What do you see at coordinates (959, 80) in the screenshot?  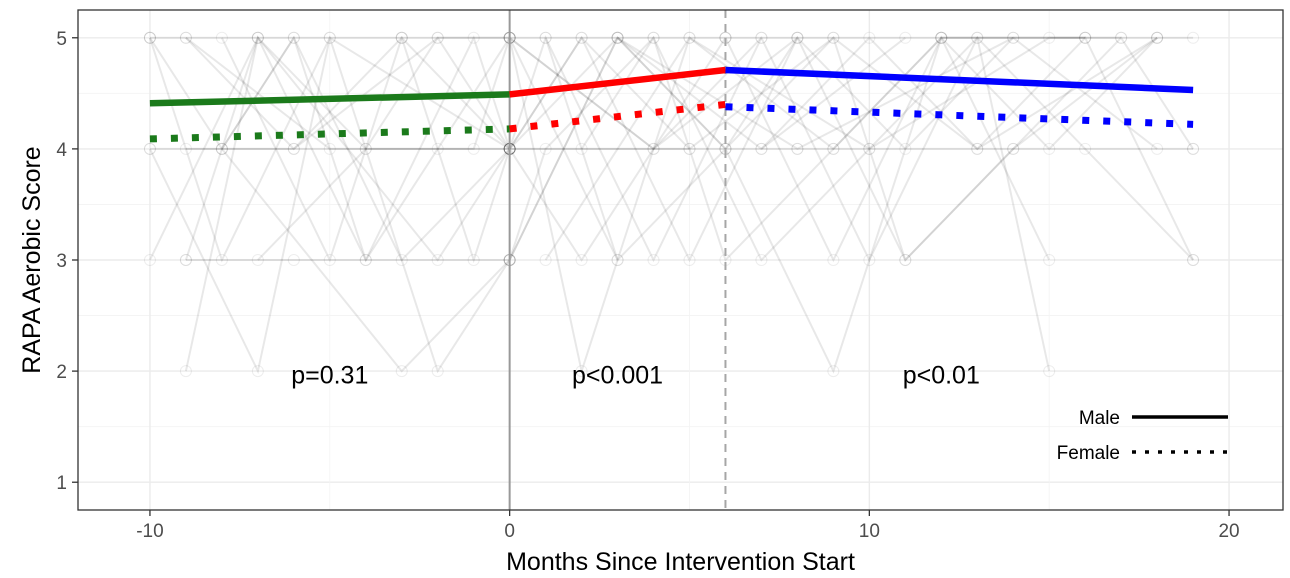 I see `series-line-male-post` at bounding box center [959, 80].